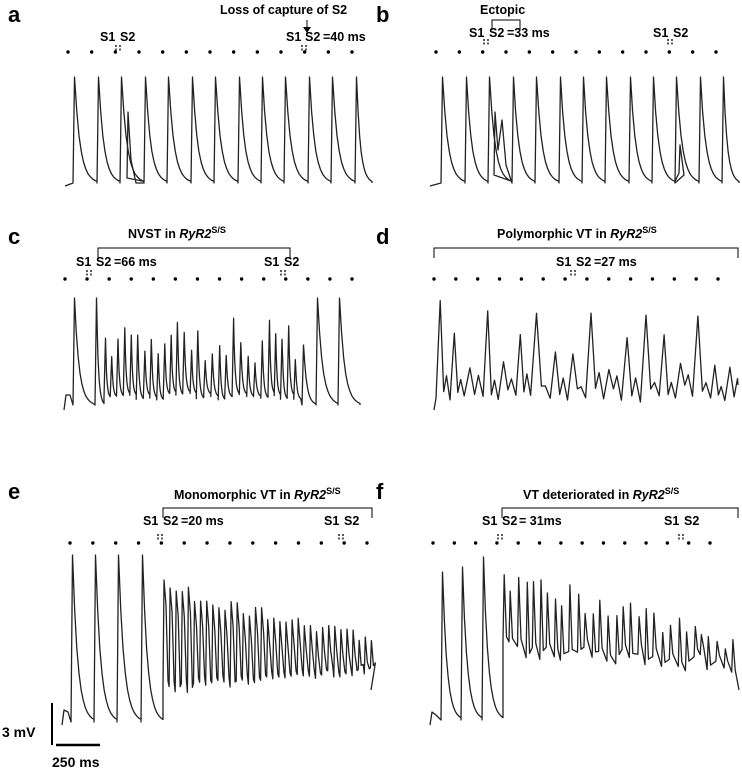 This screenshot has width=742, height=769. Describe the element at coordinates (307, 30) in the screenshot. I see `panel-a-arrowhead` at that location.